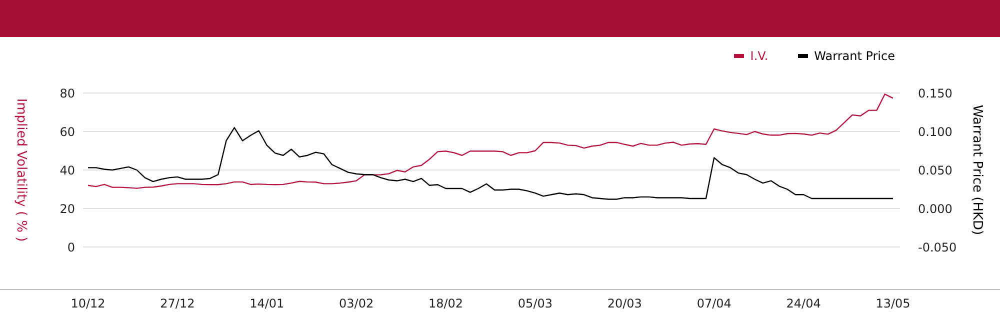 This screenshot has width=1000, height=324. Describe the element at coordinates (67, 93) in the screenshot. I see `y-tick-label: 80` at that location.